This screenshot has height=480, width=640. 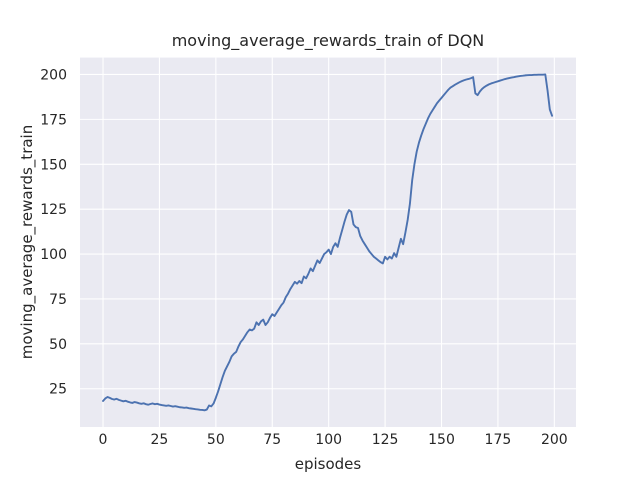 I want to click on x-tick-label: 75, so click(x=272, y=440).